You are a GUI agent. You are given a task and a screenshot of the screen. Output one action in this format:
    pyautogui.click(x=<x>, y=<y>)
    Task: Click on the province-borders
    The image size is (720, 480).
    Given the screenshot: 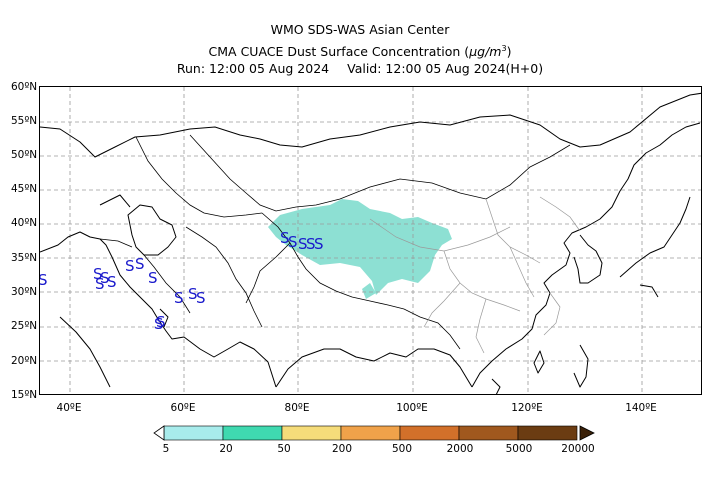 What is the action you would take?
    pyautogui.click(x=475, y=275)
    